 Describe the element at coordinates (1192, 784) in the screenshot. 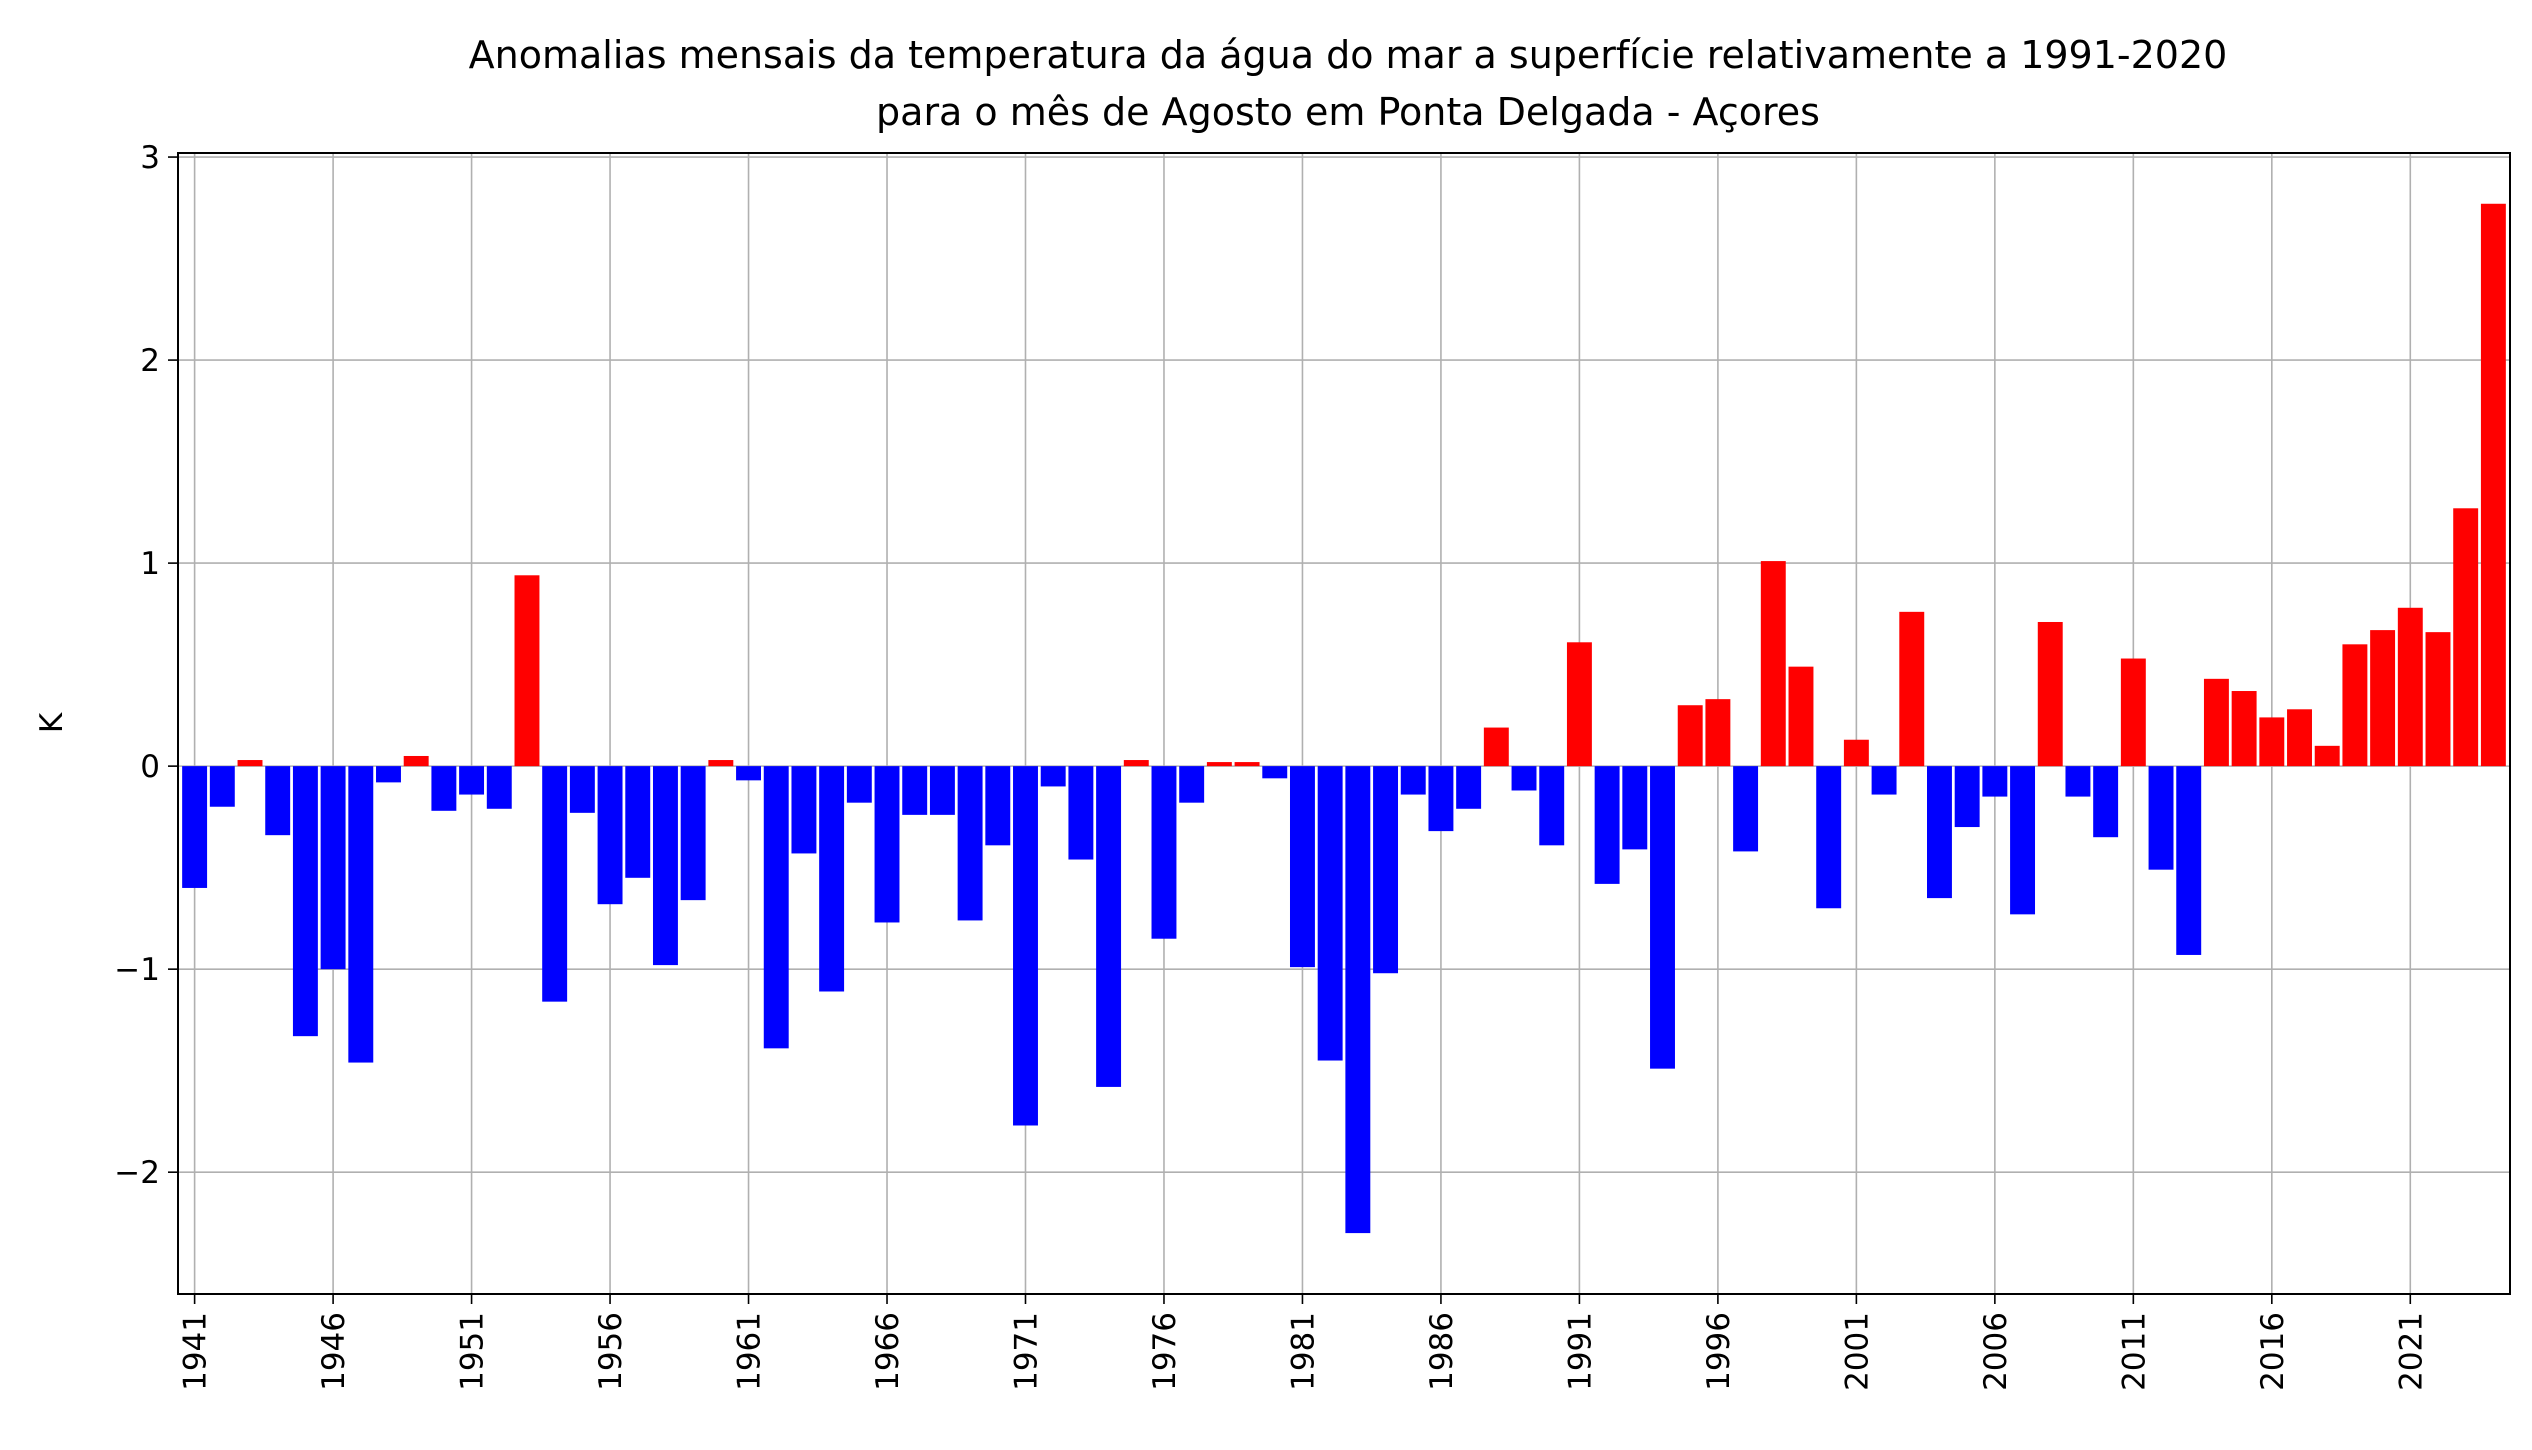

I see `bar-1977` at that location.